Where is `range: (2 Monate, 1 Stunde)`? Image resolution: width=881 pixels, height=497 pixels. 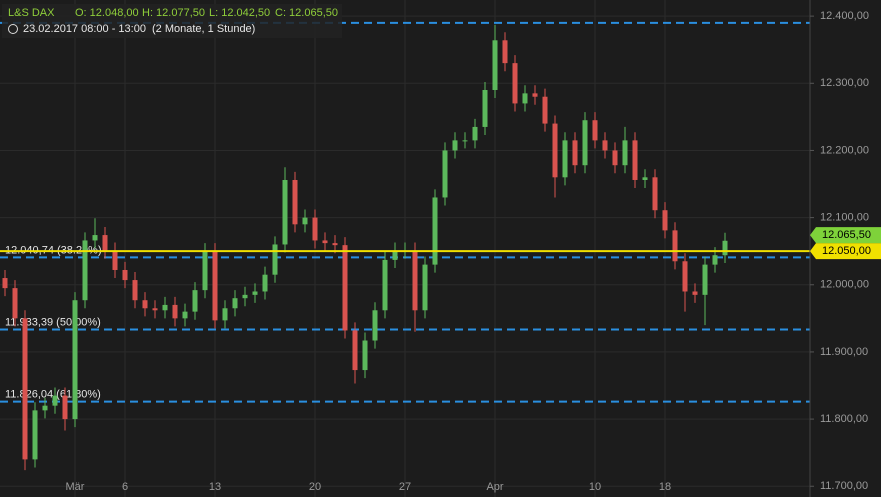
range: (2 Monate, 1 Stunde) is located at coordinates (203, 29).